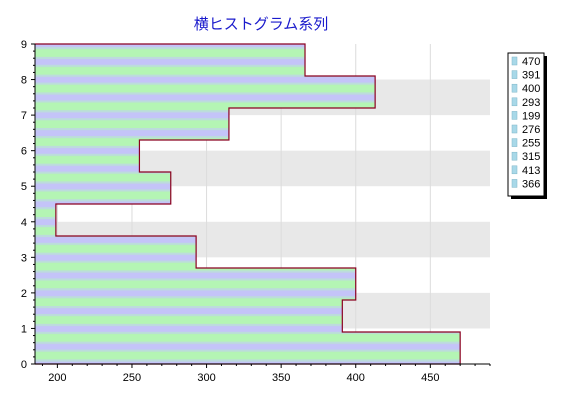 The width and height of the screenshot is (568, 400). What do you see at coordinates (24, 223) in the screenshot?
I see `y-tick-label: 4` at bounding box center [24, 223].